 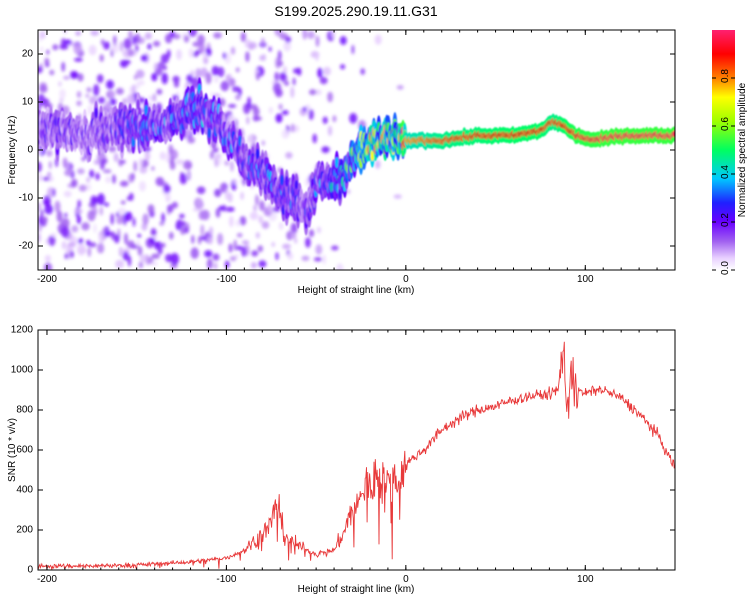 I want to click on y-tick-label: 200, so click(x=24, y=530).